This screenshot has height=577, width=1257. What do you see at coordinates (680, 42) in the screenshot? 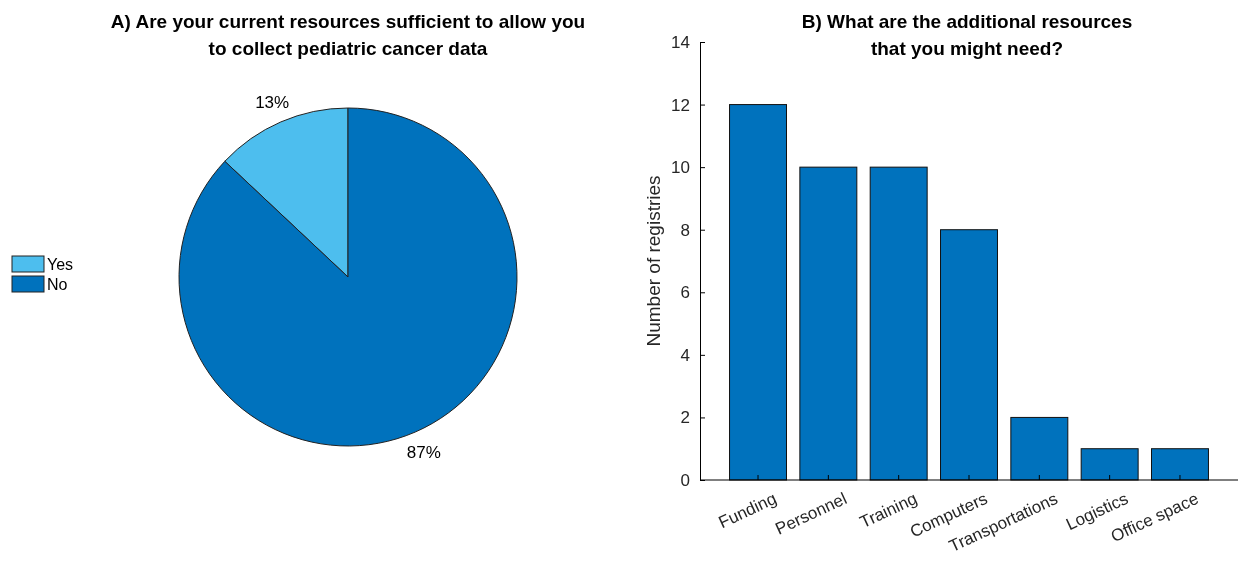
I see `y-tick-label: 14` at bounding box center [680, 42].